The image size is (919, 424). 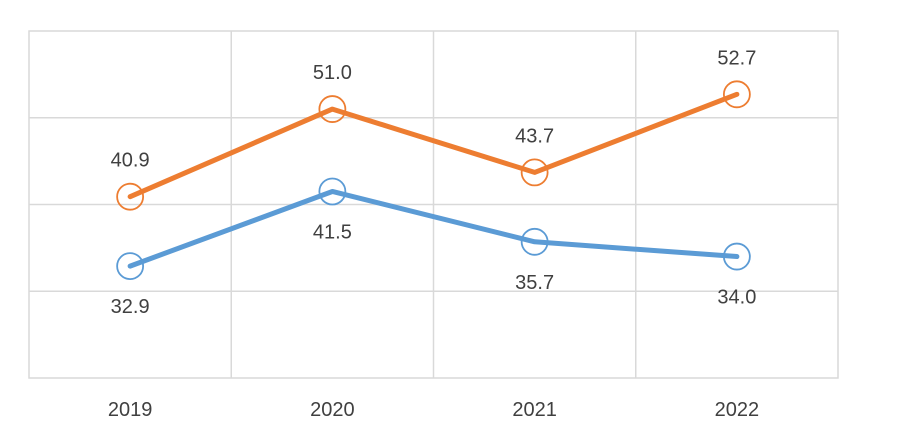 What do you see at coordinates (130, 307) in the screenshot?
I see `series-2-data-label: 32.9` at bounding box center [130, 307].